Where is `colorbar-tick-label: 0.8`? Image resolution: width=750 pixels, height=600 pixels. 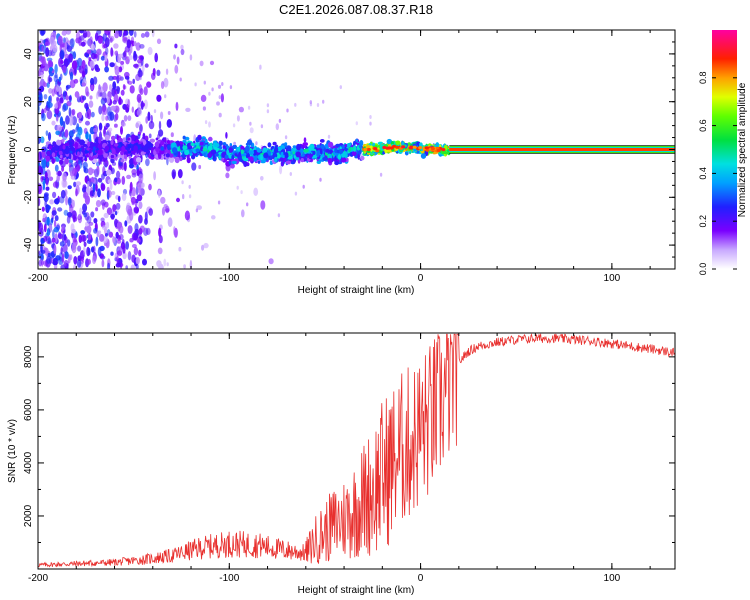 colorbar-tick-label: 0.8 is located at coordinates (703, 78).